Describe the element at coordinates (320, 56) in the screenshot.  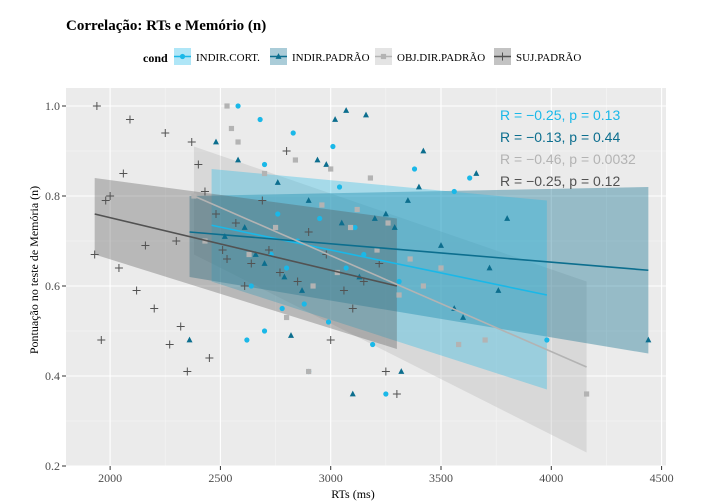
I see `legend-item-indir-padr-o: INDIR.PADRÃO` at that location.